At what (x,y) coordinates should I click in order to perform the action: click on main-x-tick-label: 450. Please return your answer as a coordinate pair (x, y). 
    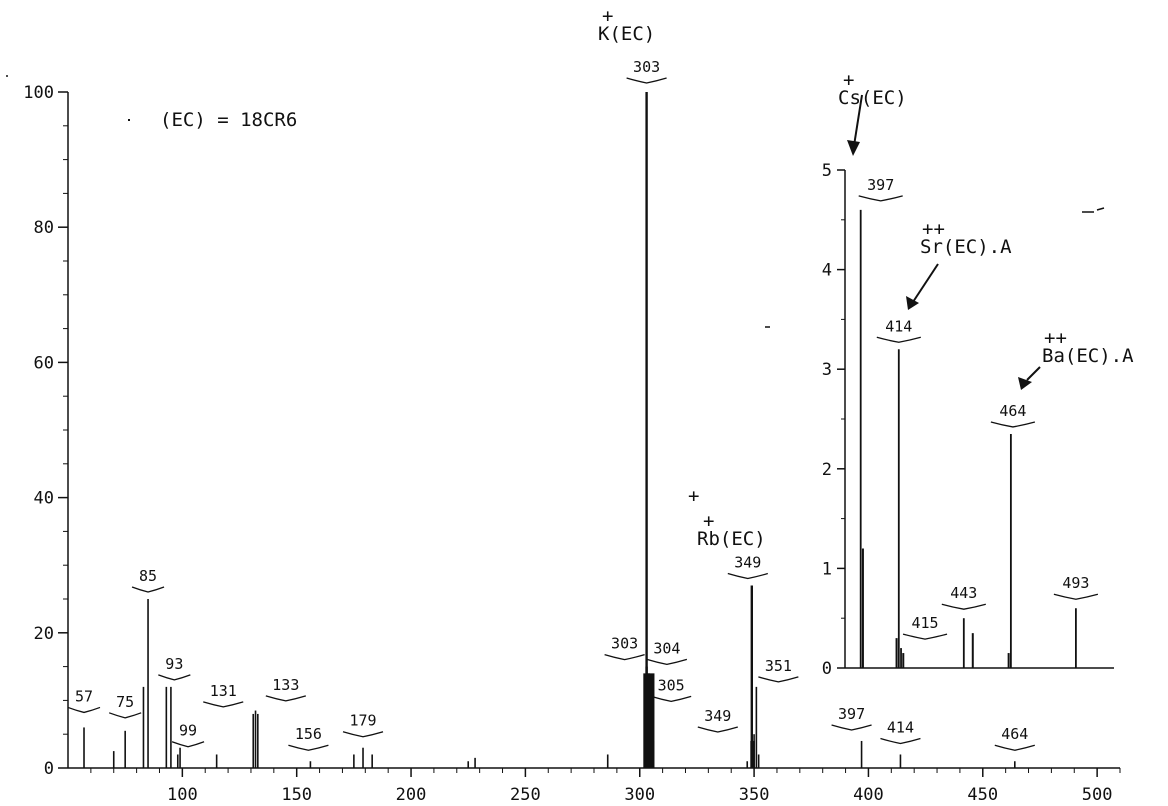
    Looking at the image, I should click on (982, 795).